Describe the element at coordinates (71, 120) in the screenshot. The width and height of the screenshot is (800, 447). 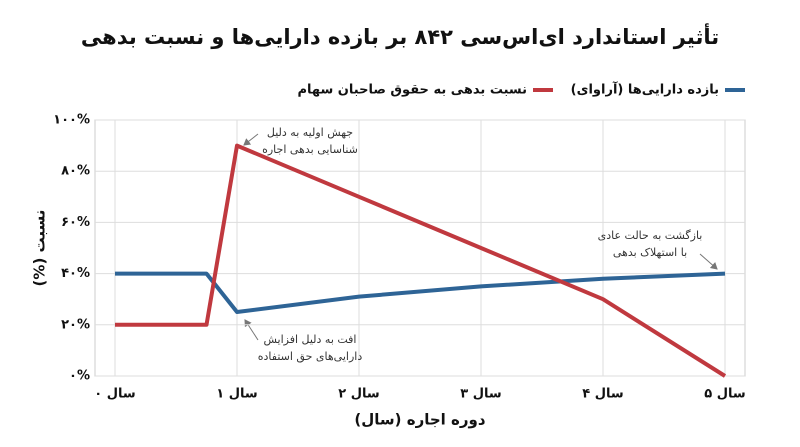
I see `y-tick-label: ۱۰۰%` at that location.